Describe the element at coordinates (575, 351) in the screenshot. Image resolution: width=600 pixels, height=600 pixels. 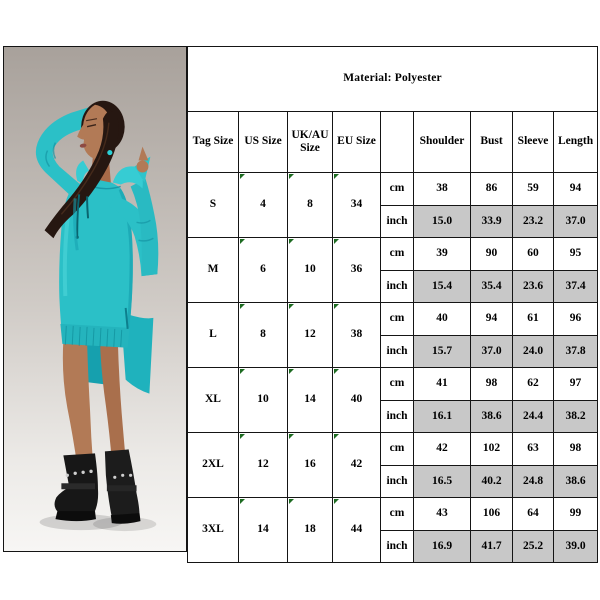
I see `length-inch-cell: 37.8` at that location.